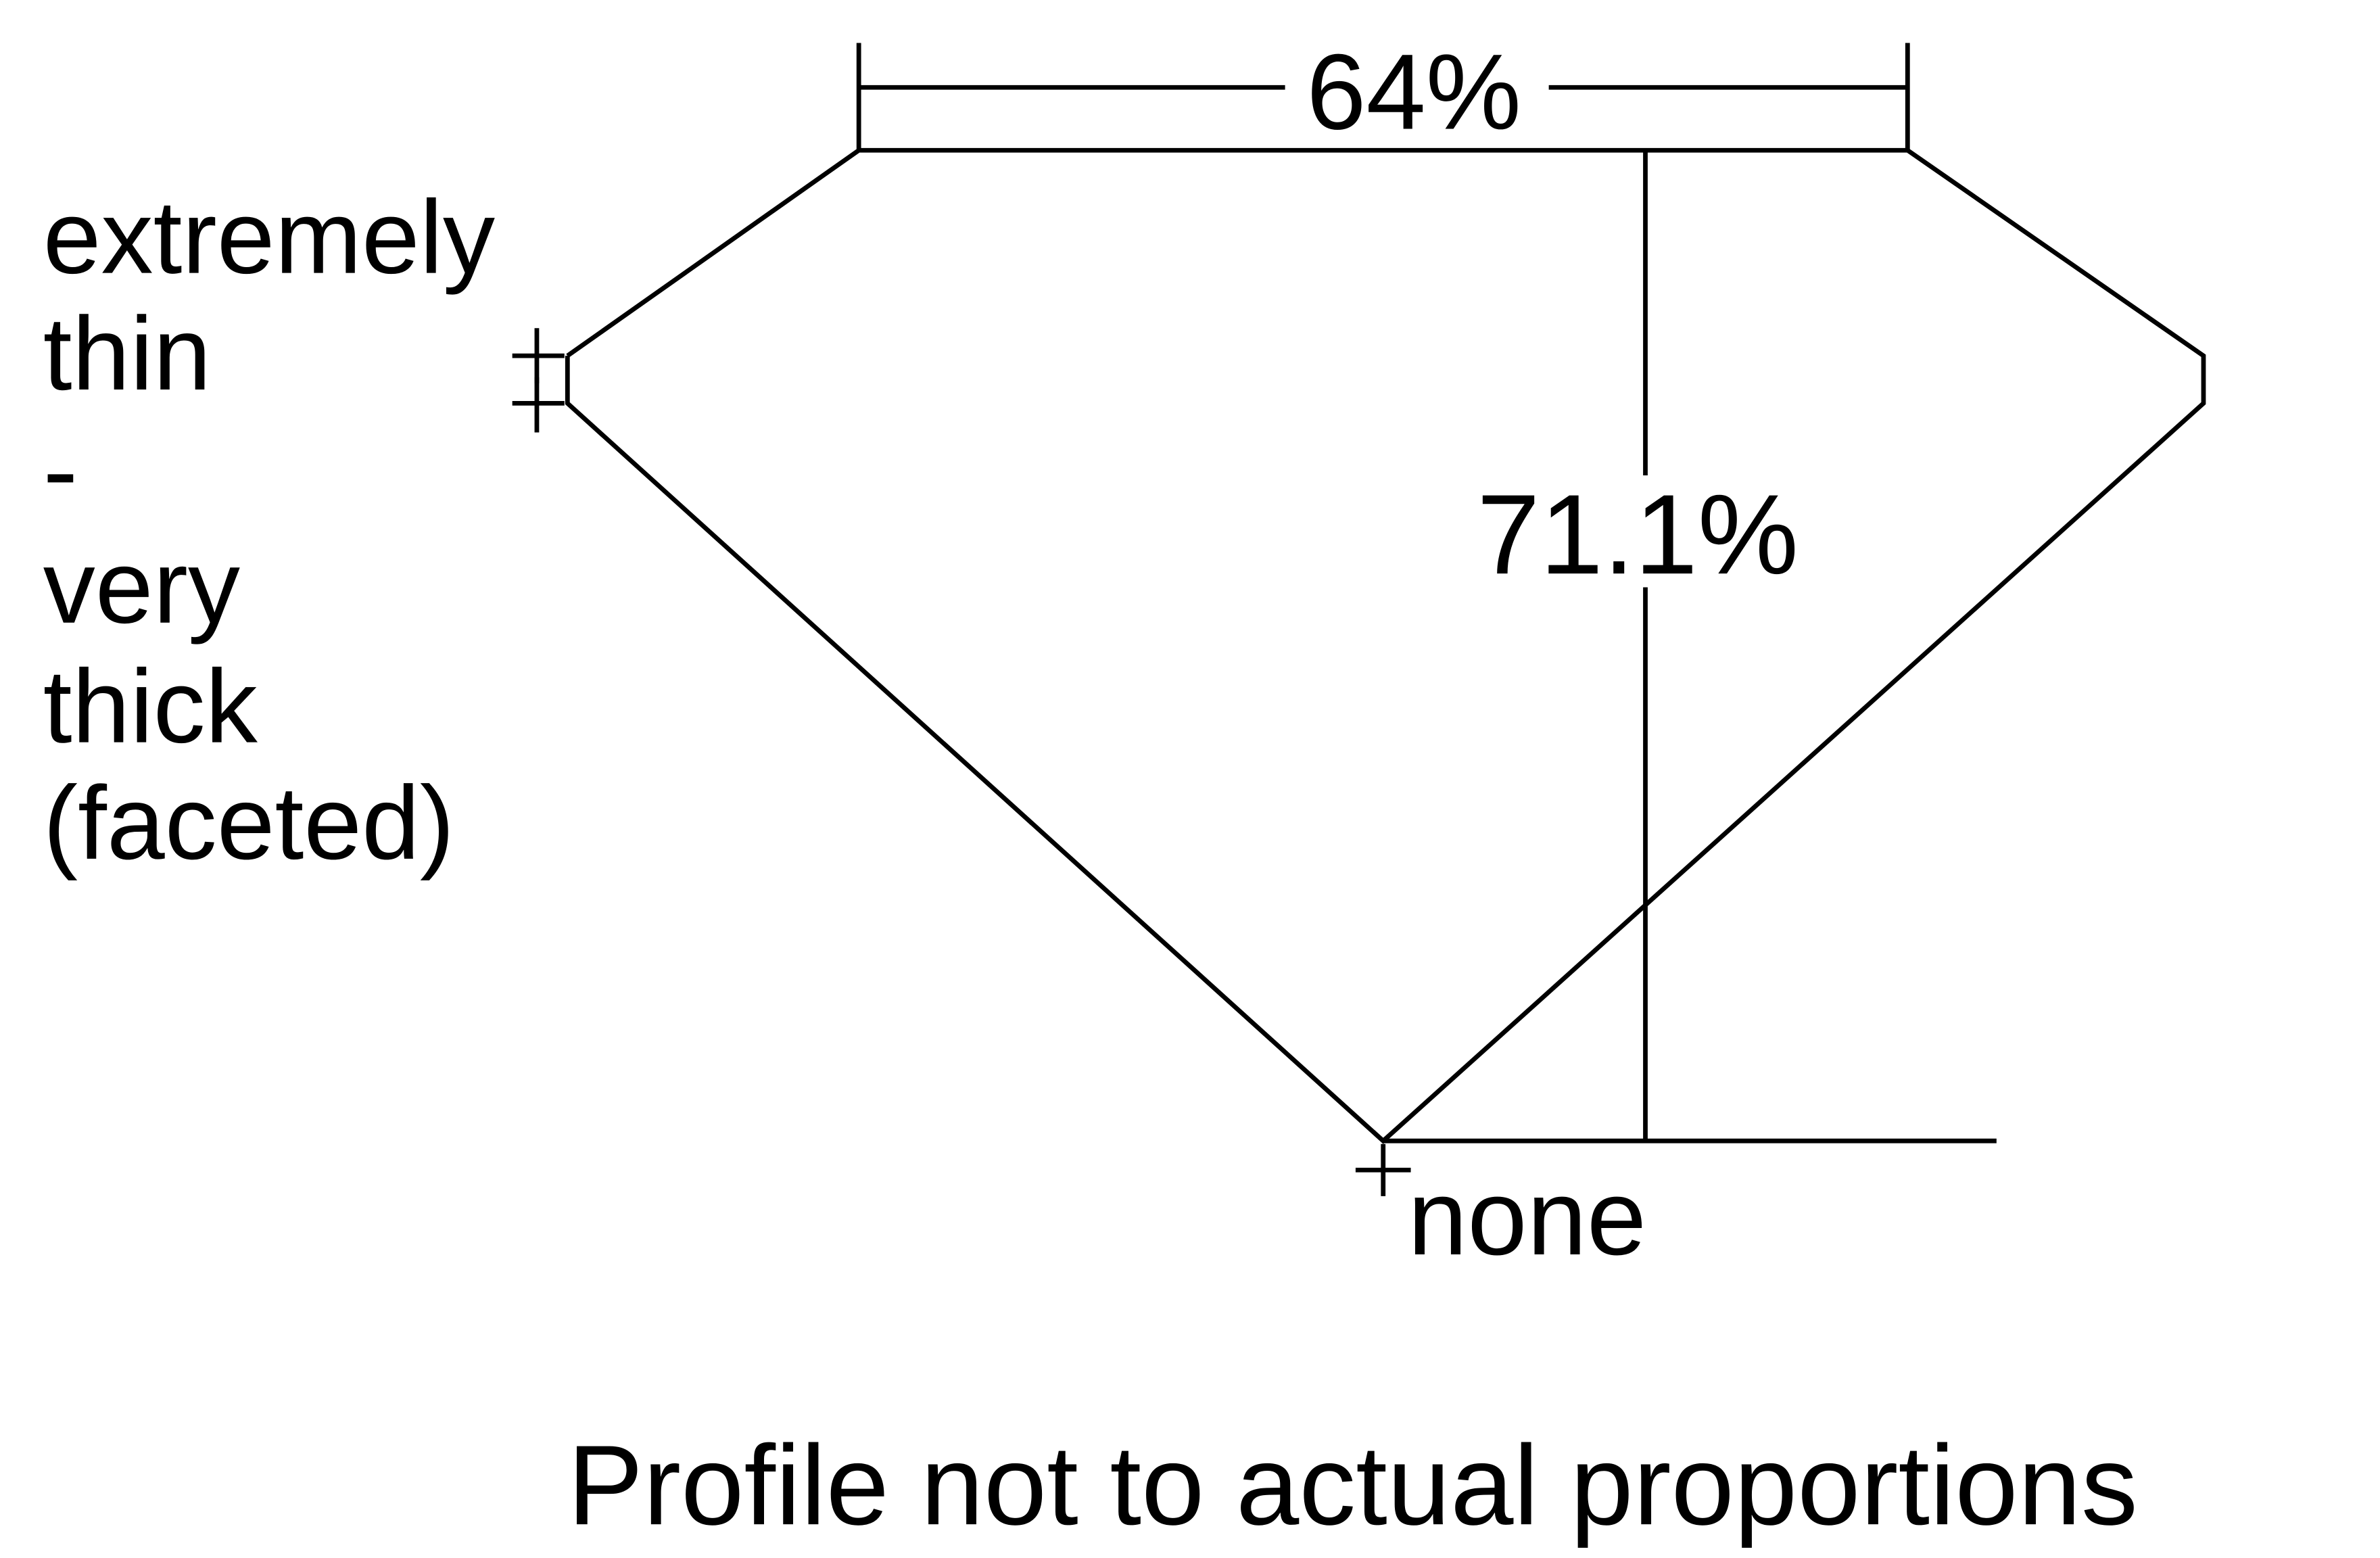 Image resolution: width=2380 pixels, height=1558 pixels. What do you see at coordinates (150, 706) in the screenshot?
I see `girdle-label-line: thick` at bounding box center [150, 706].